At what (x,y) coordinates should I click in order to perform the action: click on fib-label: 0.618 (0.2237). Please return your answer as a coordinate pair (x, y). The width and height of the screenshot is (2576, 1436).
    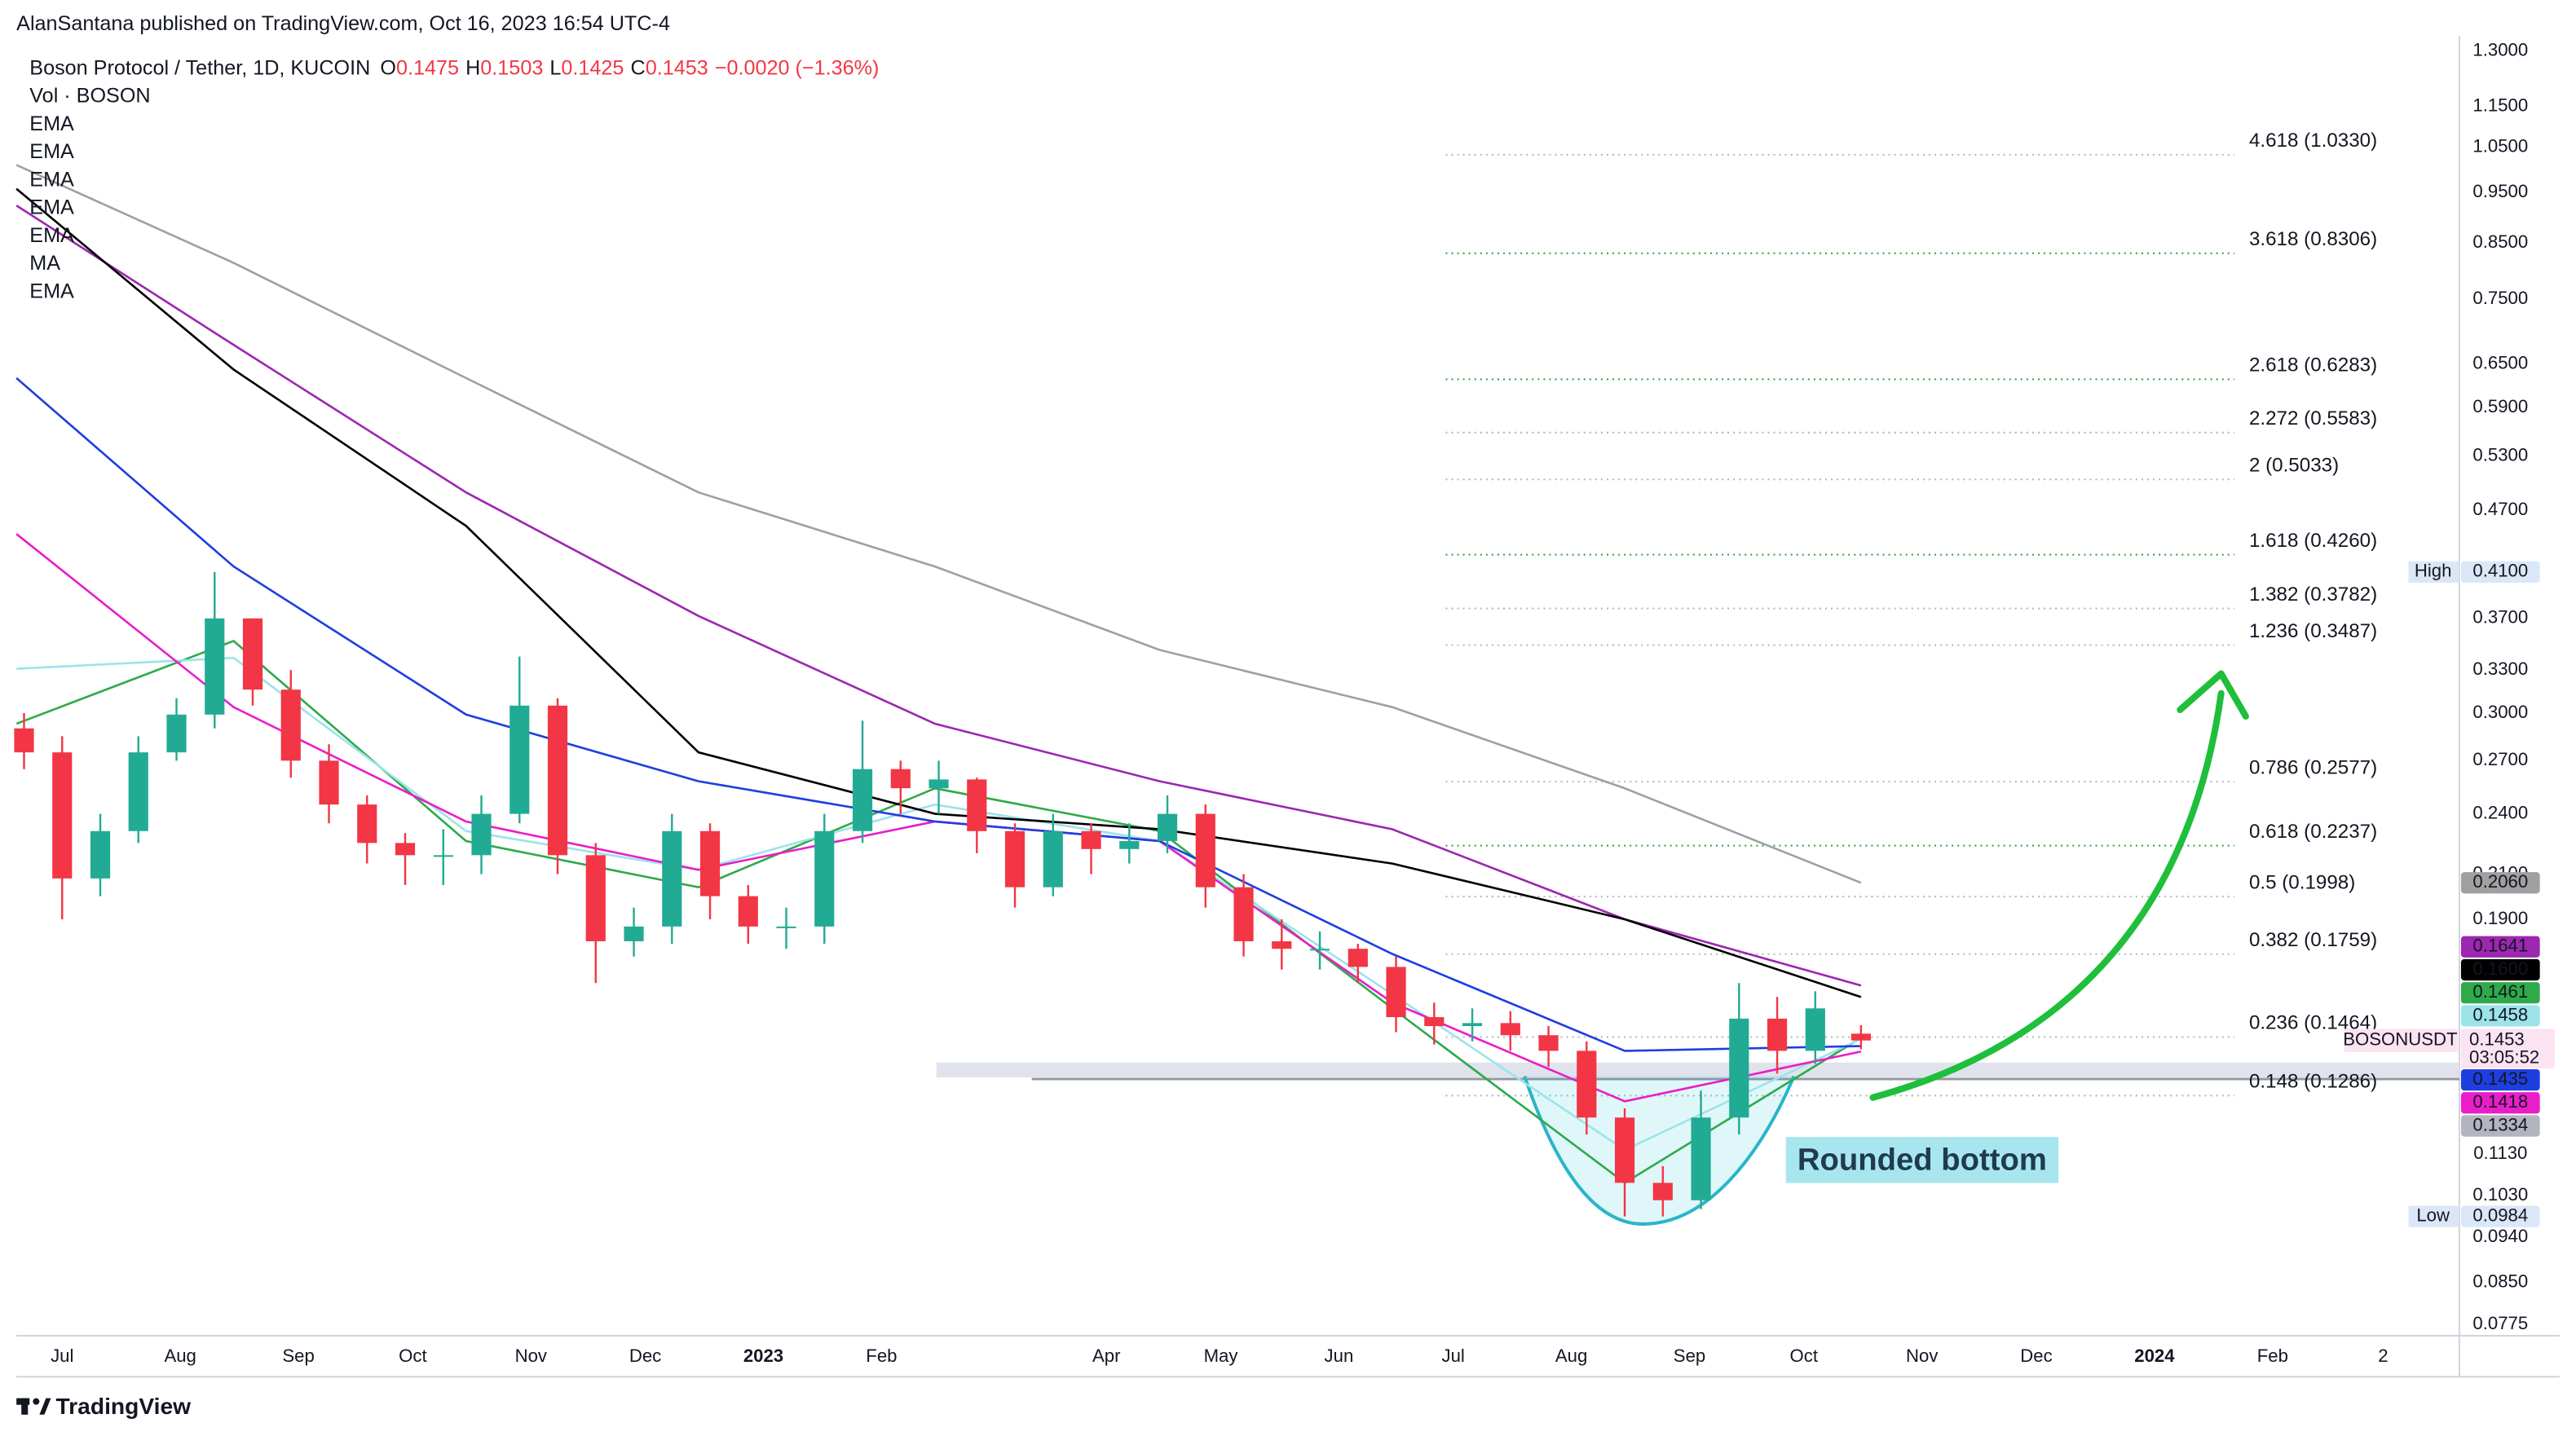
    Looking at the image, I should click on (2313, 832).